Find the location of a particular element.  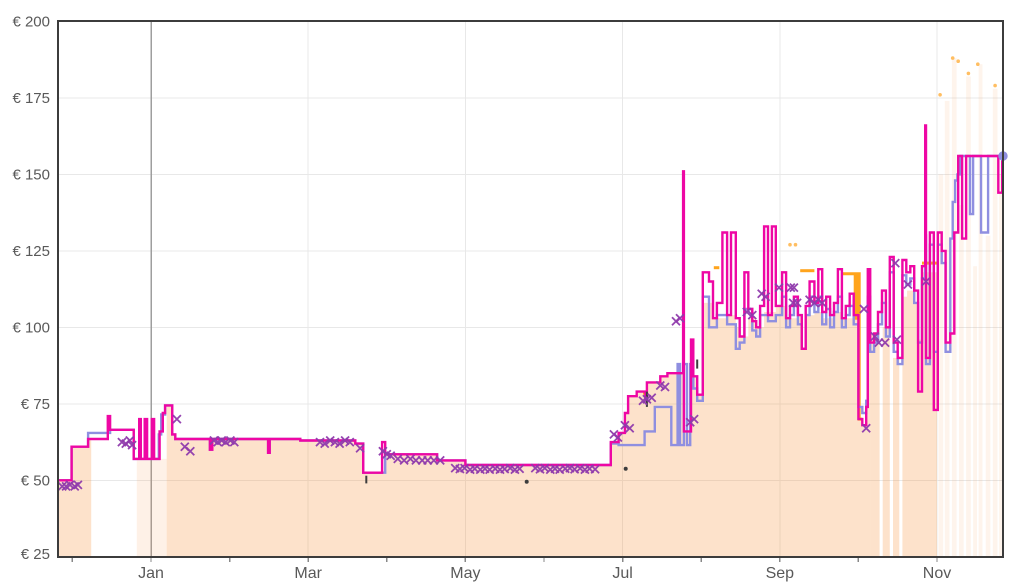

y-axis-label: € 75 is located at coordinates (35, 404).